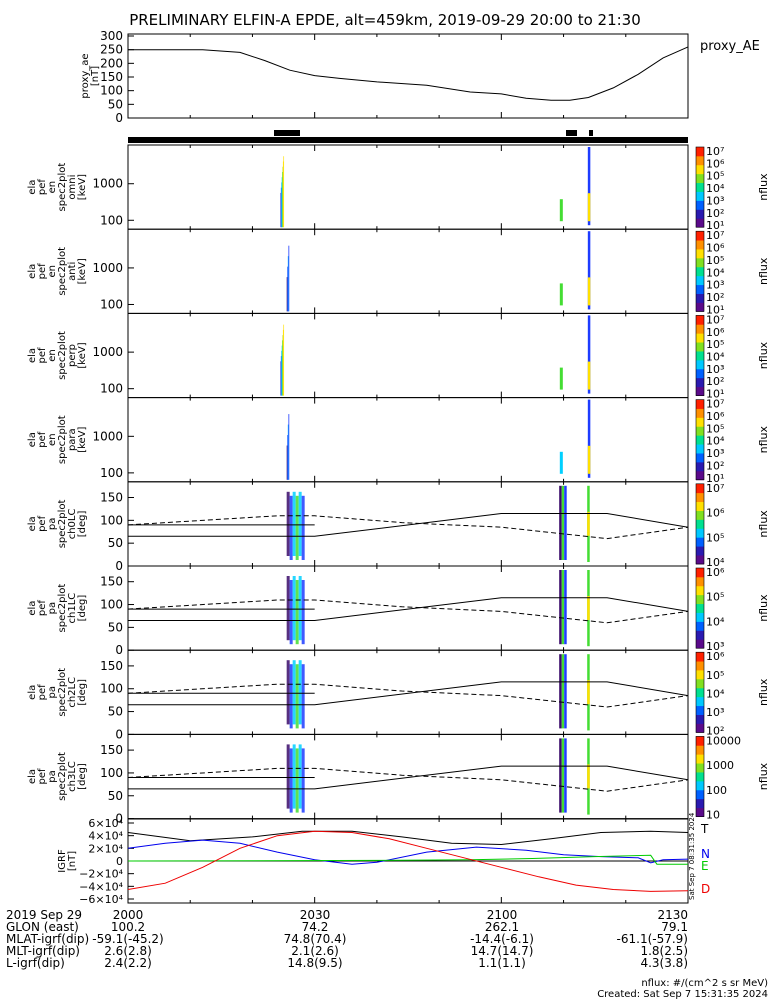 This screenshot has width=775, height=1000. Describe the element at coordinates (111, 582) in the screenshot. I see `ytick-label: 150` at that location.